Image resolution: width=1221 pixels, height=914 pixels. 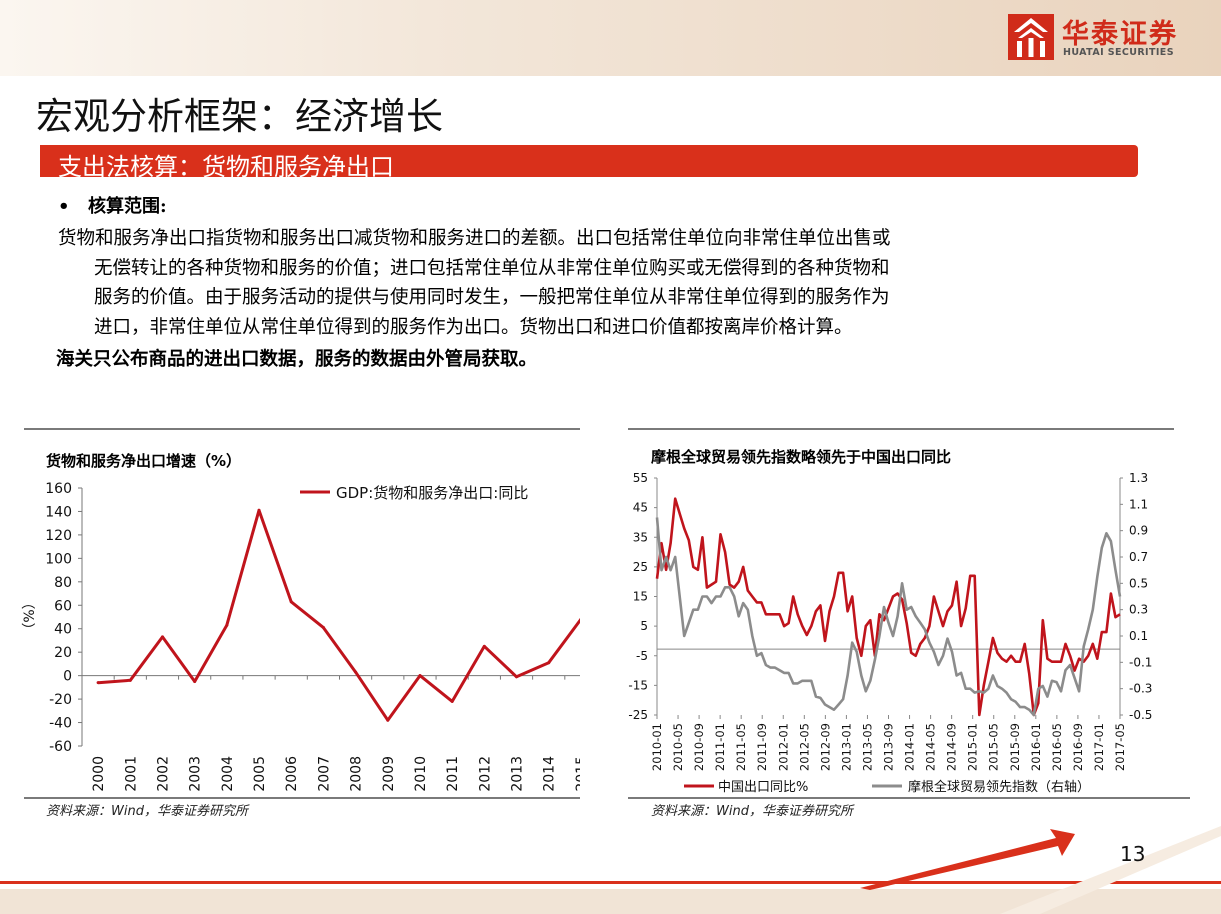 What do you see at coordinates (952, 747) in the screenshot?
I see `x-tick-label: 2014-09` at bounding box center [952, 747].